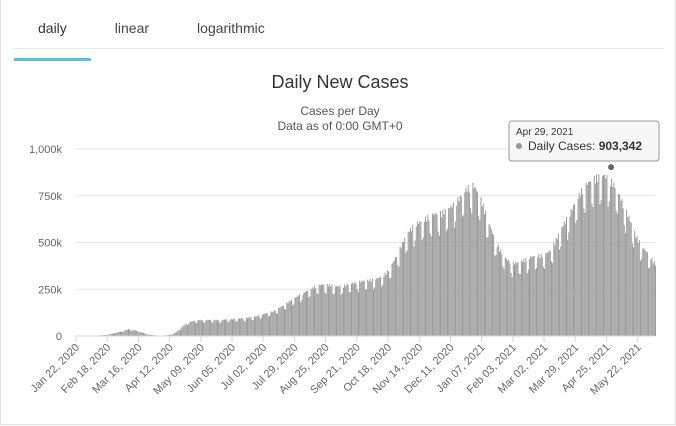 The width and height of the screenshot is (676, 426). I want to click on tab-logarithmic: logarithmic, so click(231, 28).